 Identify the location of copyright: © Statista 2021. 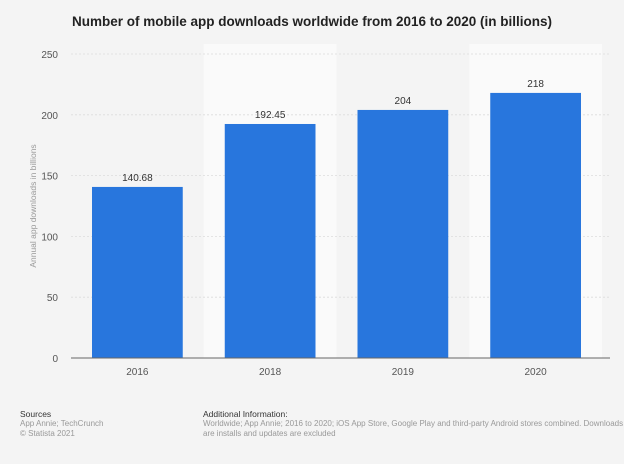
(47, 433).